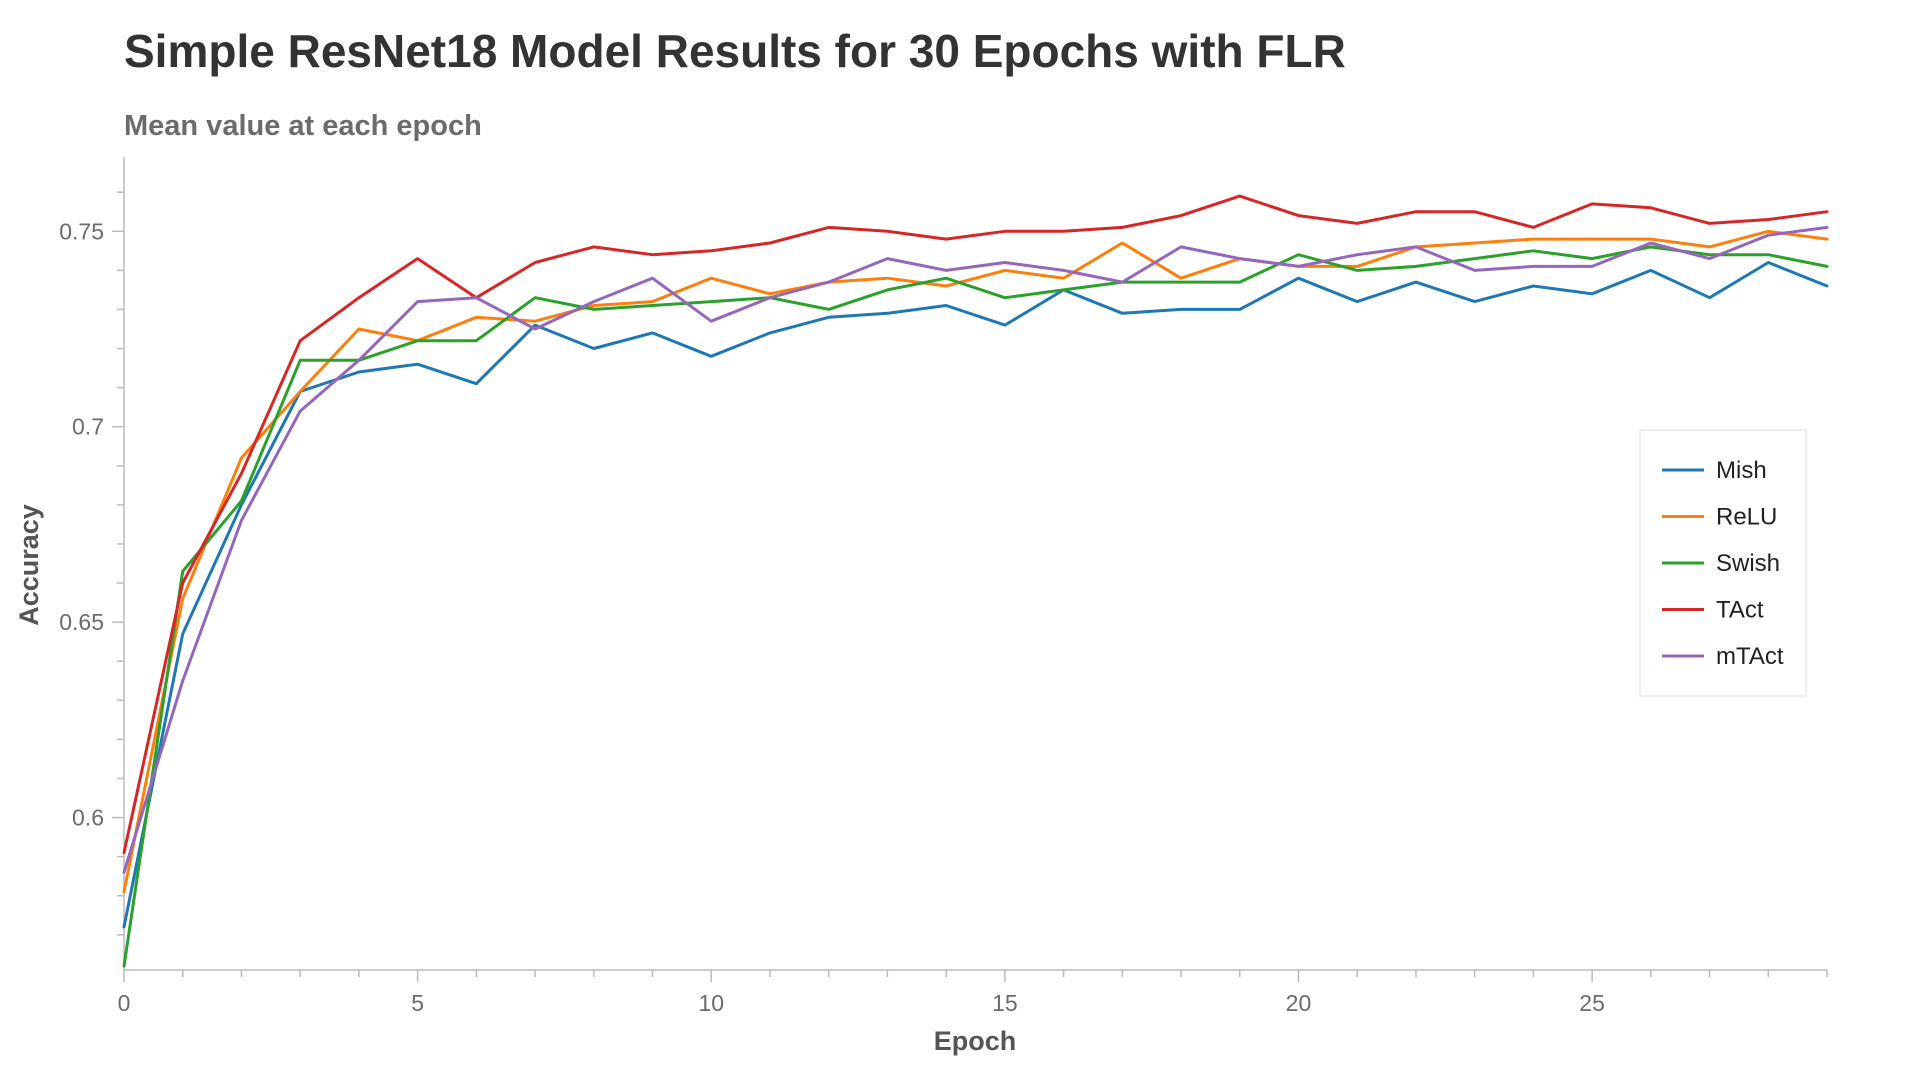 The width and height of the screenshot is (1920, 1080). I want to click on legend-label-mtact: mTAct, so click(1750, 656).